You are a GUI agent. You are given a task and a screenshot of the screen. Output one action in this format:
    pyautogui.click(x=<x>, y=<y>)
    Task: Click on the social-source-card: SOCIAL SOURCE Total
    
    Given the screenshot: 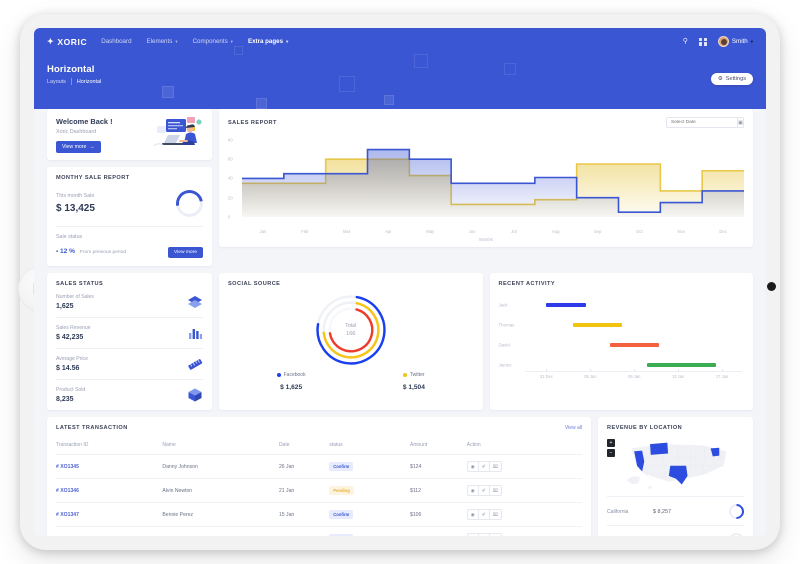 What is the action you would take?
    pyautogui.click(x=351, y=341)
    